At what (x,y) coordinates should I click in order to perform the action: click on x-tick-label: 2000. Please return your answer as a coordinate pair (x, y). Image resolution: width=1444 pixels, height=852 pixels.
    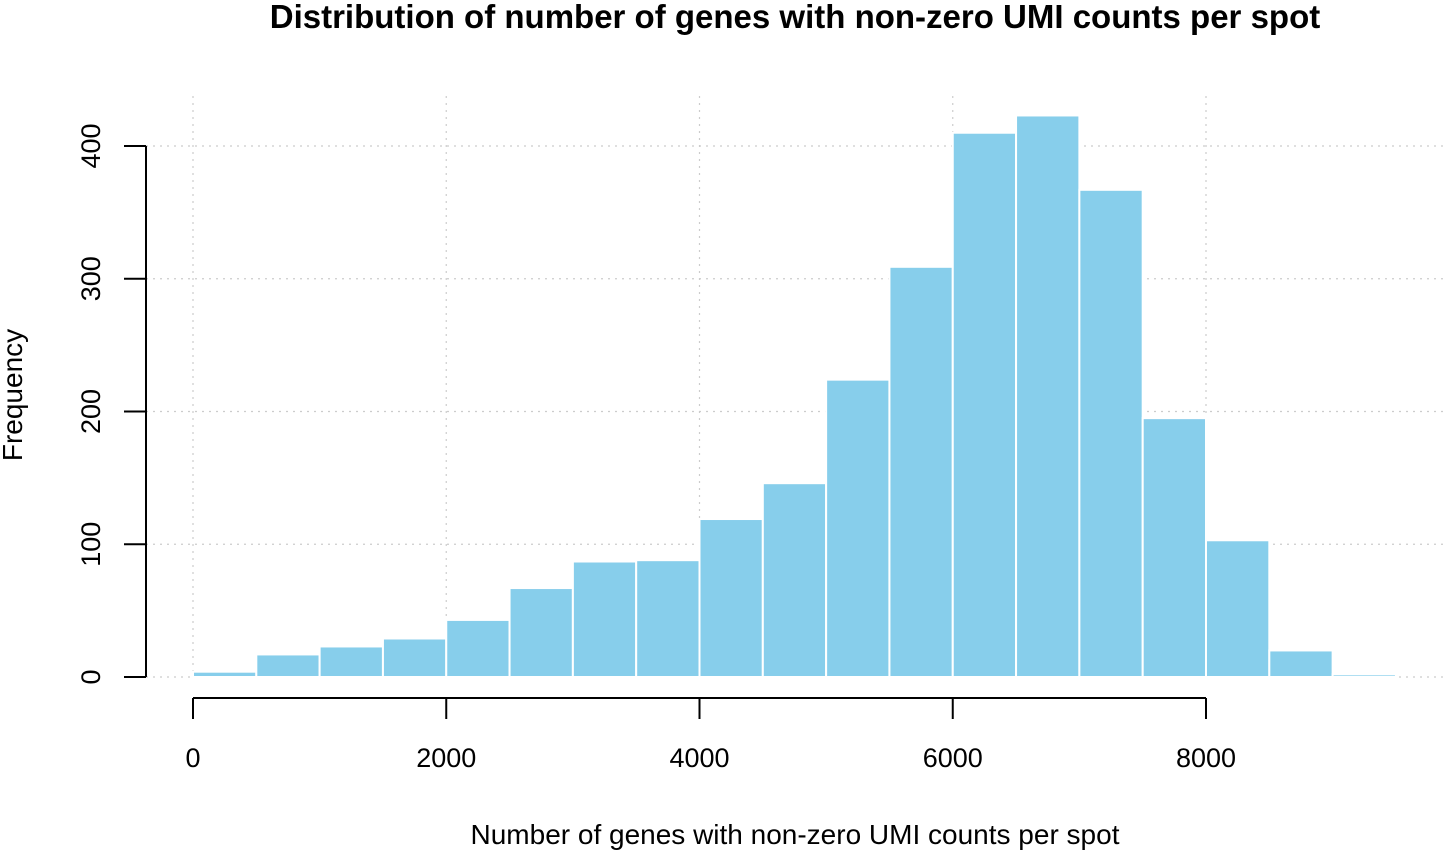
    Looking at the image, I should click on (446, 758).